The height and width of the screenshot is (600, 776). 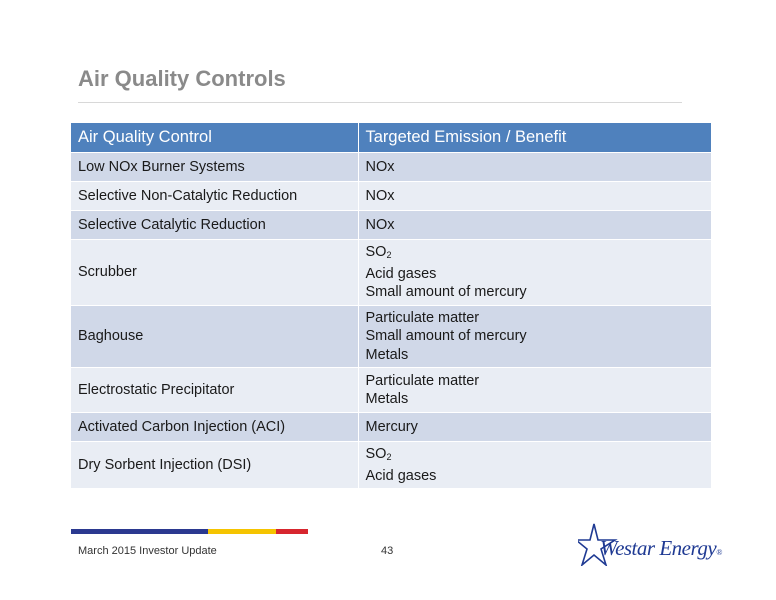 What do you see at coordinates (139, 531) in the screenshot?
I see `footer-bar-blue` at bounding box center [139, 531].